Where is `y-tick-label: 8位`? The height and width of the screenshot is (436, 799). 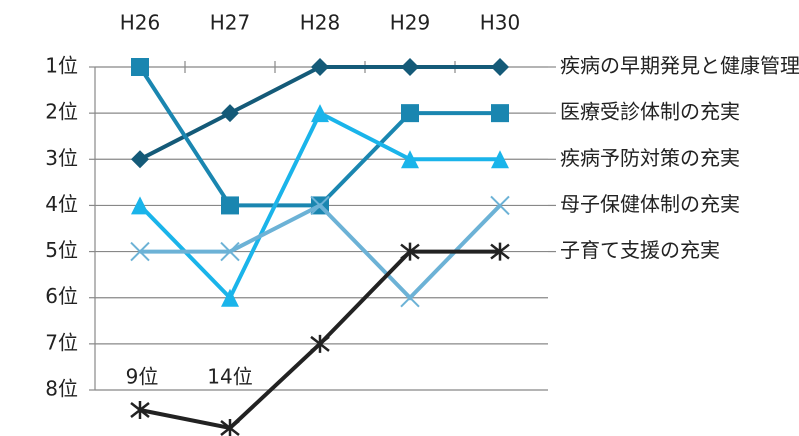
y-tick-label: 8位 is located at coordinates (61, 389).